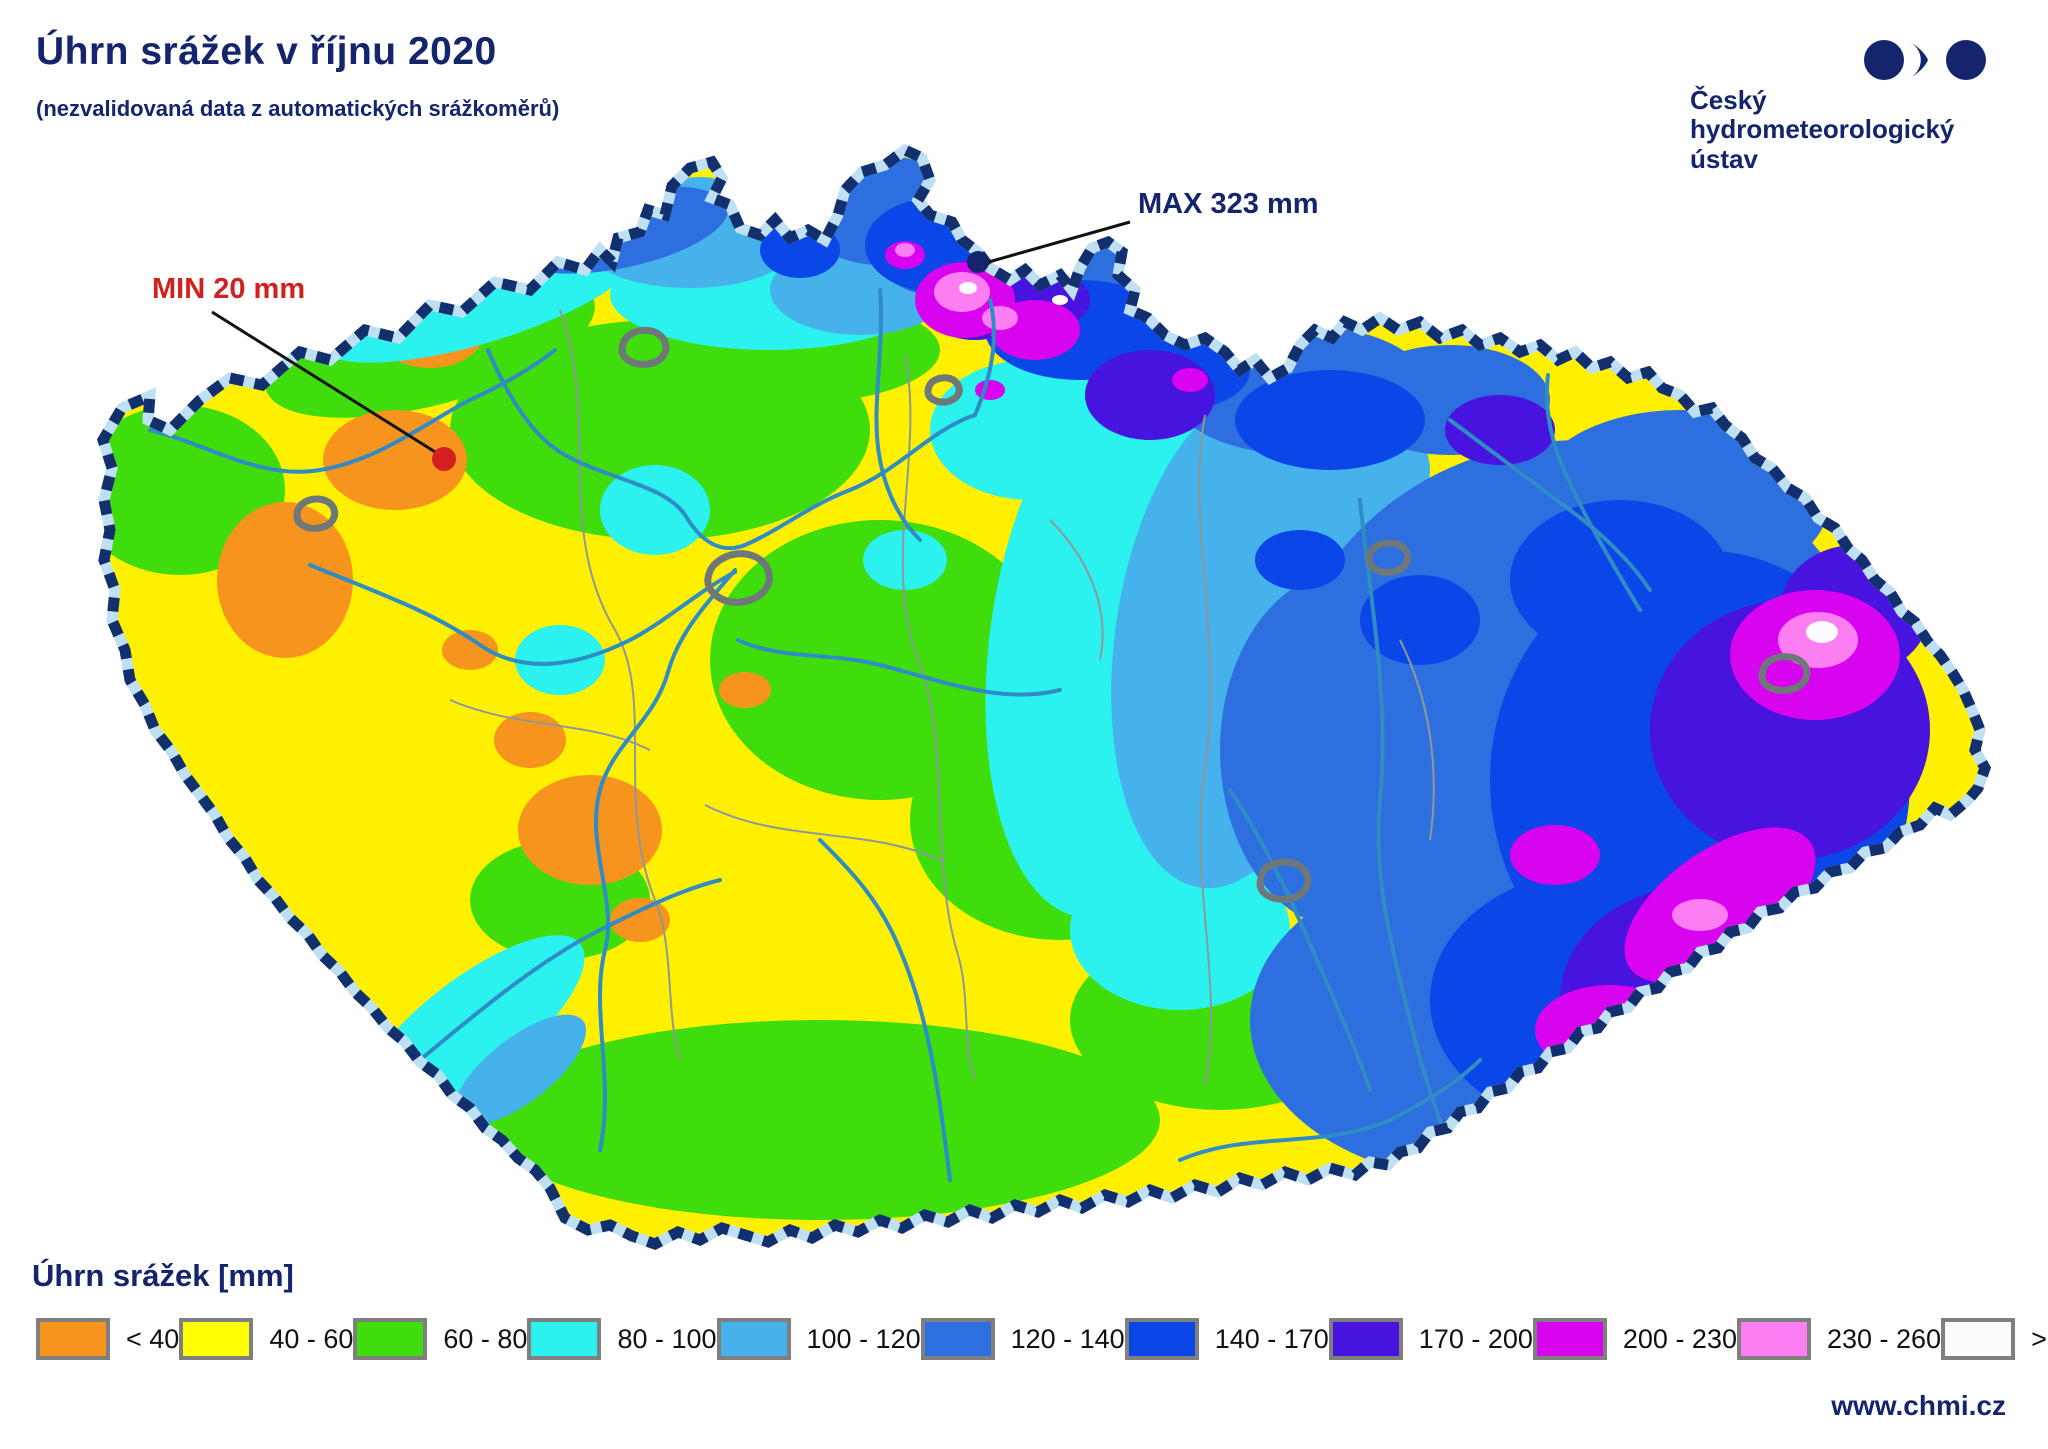 This screenshot has height=1449, width=2048. What do you see at coordinates (1475, 1338) in the screenshot?
I see `legend-label: 170 - 200` at bounding box center [1475, 1338].